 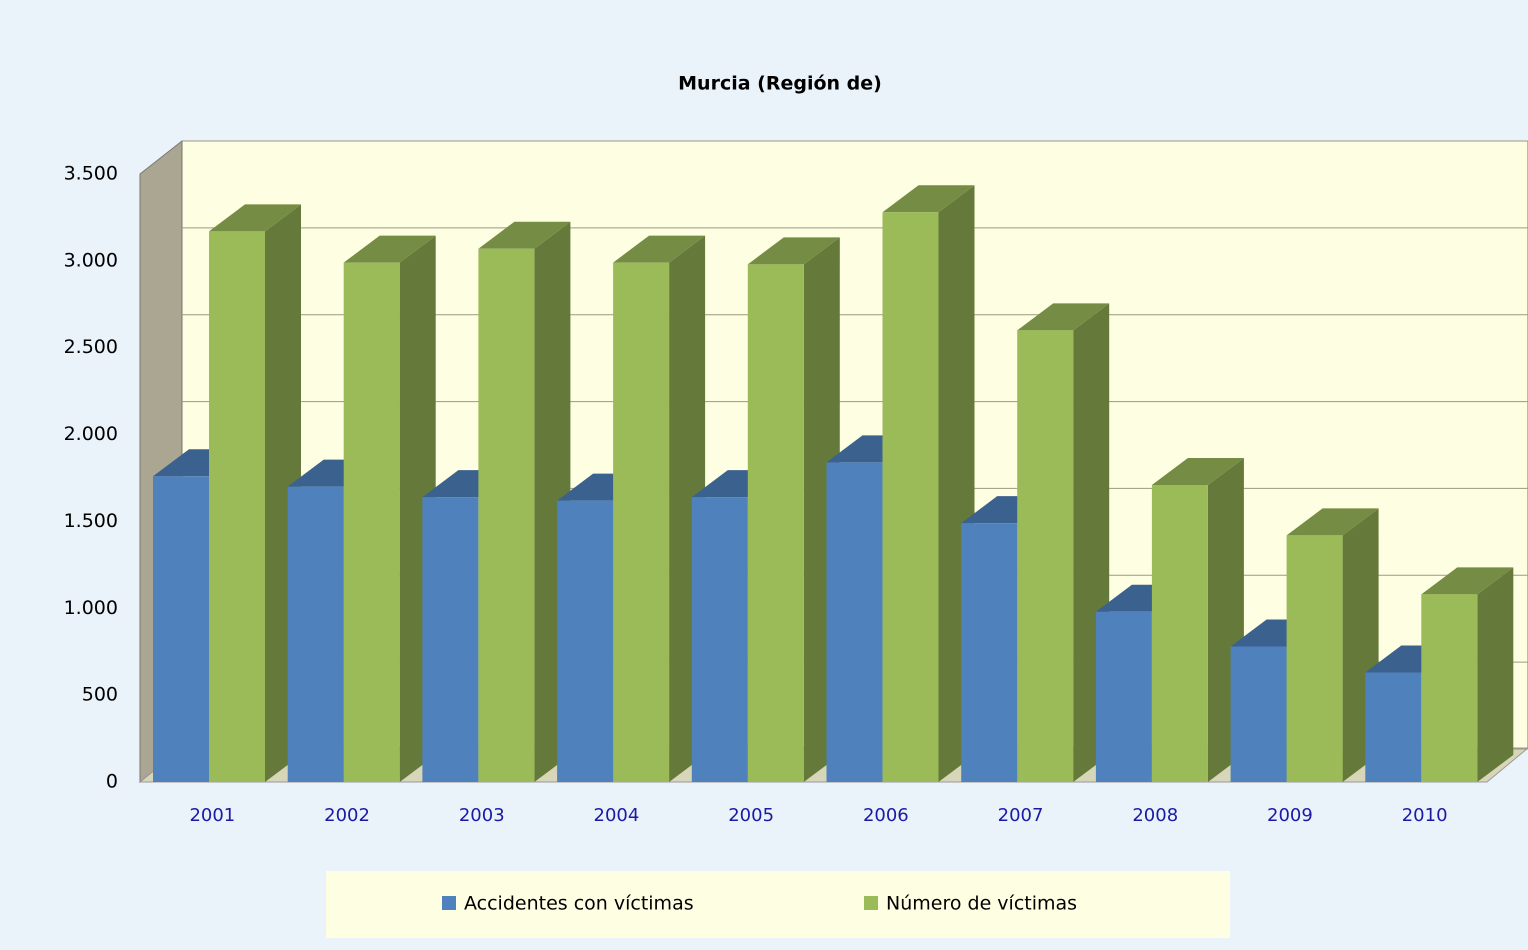 I want to click on x-tick-label: 2008, so click(x=1155, y=815).